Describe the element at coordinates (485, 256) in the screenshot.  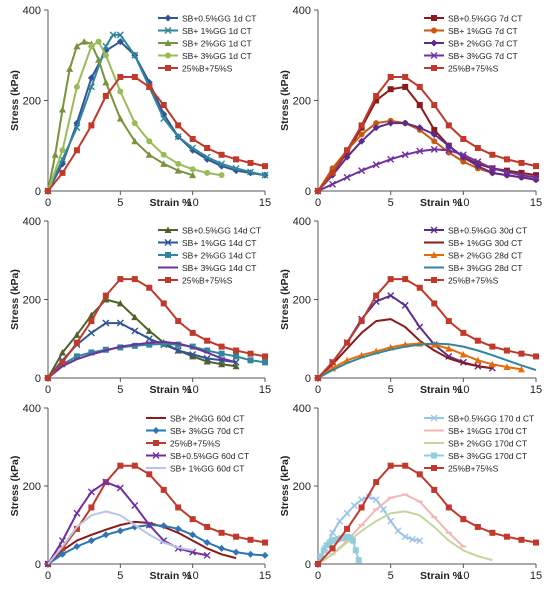
I see `legend-label: SB+ 2%GG 28d CT` at that location.